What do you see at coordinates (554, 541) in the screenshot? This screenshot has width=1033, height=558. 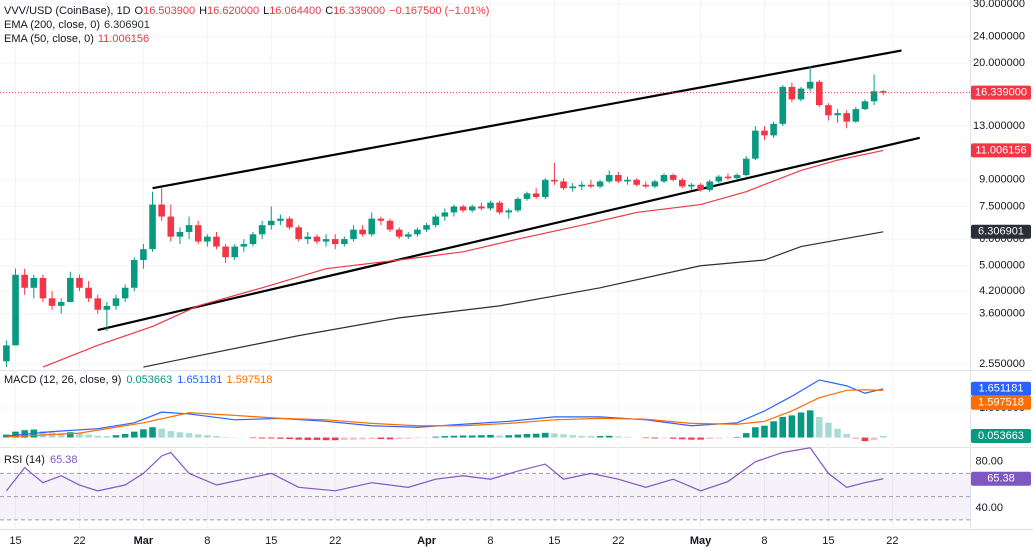 I see `x-tick-label: 15` at bounding box center [554, 541].